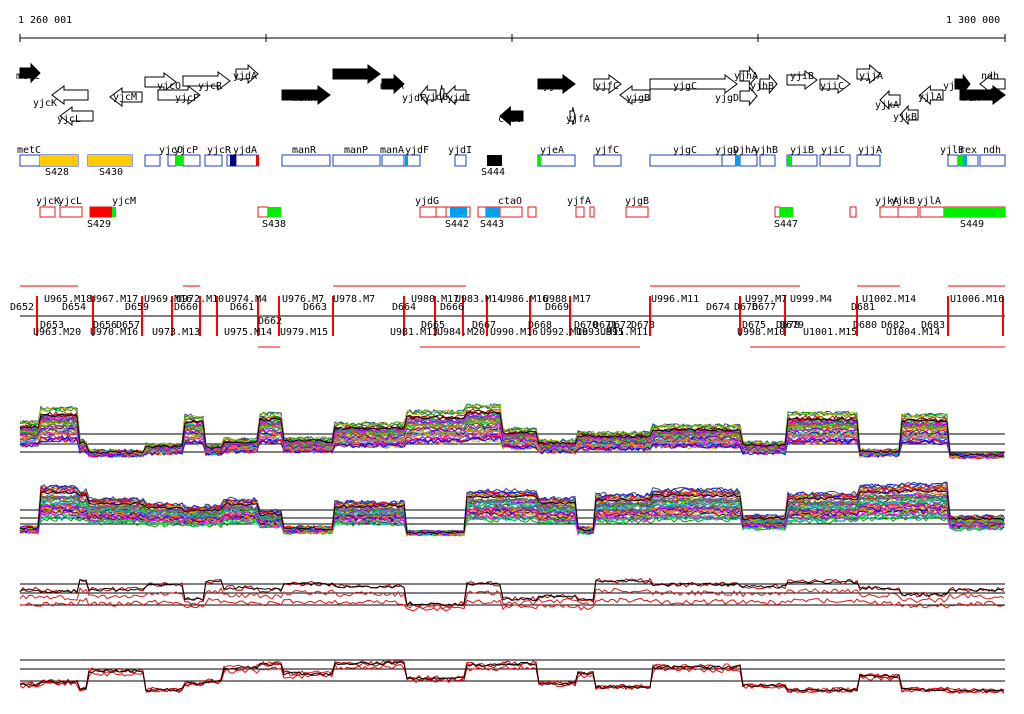 Image resolution: width=1024 pixels, height=714 pixels. What do you see at coordinates (187, 98) in the screenshot?
I see `gene-label: yjcP` at bounding box center [187, 98].